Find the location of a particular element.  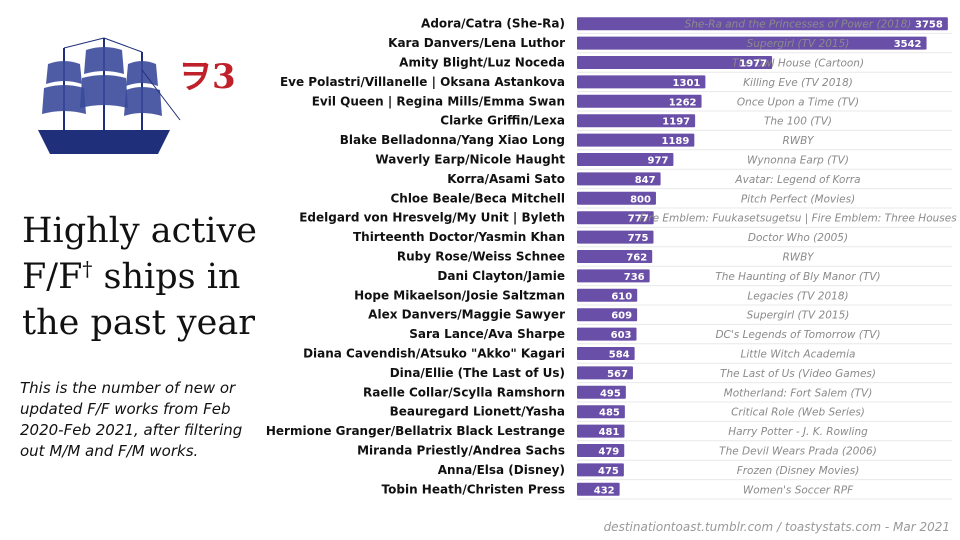

category-label: Tobin Heath/Christen Press is located at coordinates (473, 489).